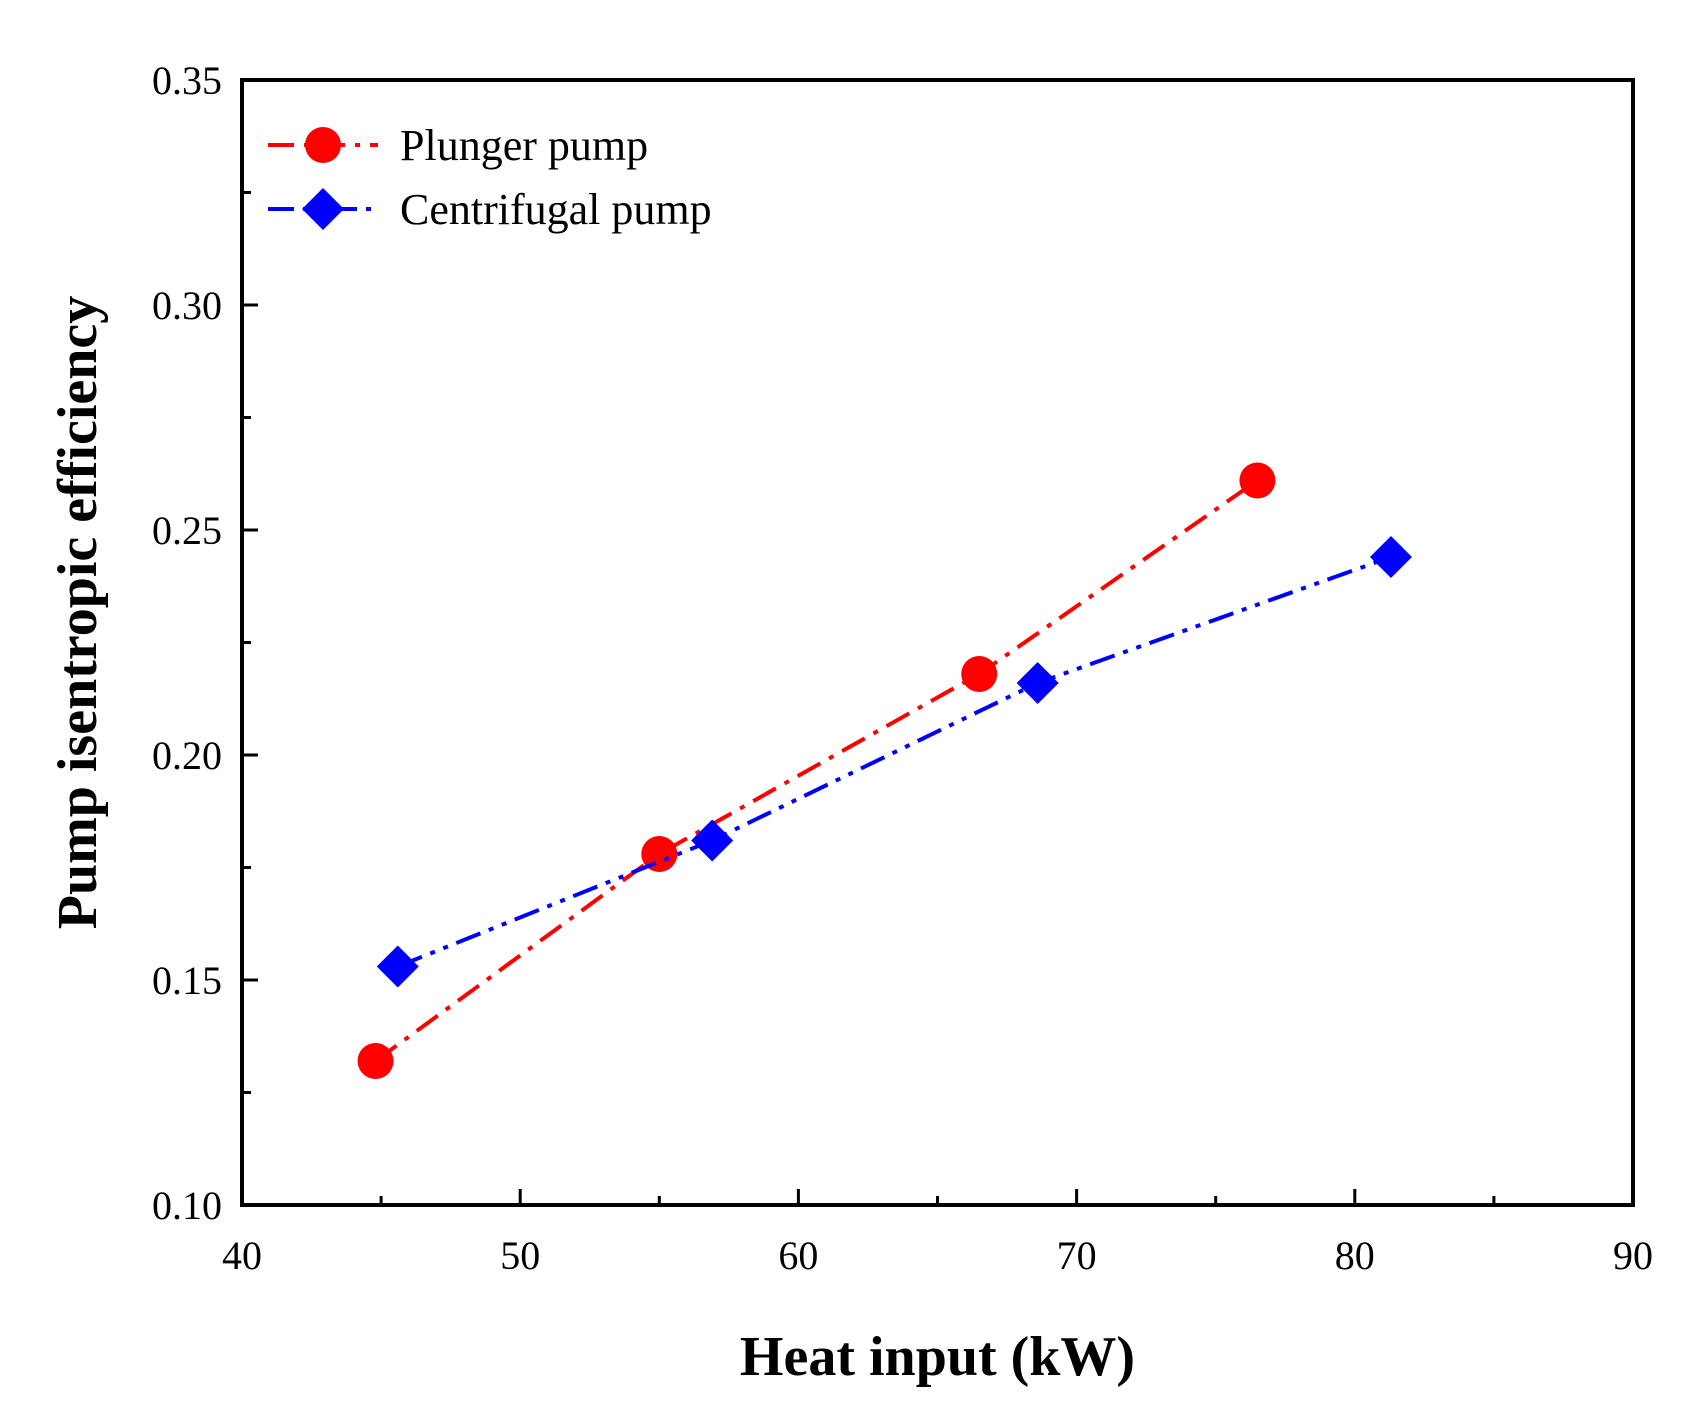 The width and height of the screenshot is (1689, 1417). What do you see at coordinates (524, 145) in the screenshot?
I see `legend-label: Plunger pump` at bounding box center [524, 145].